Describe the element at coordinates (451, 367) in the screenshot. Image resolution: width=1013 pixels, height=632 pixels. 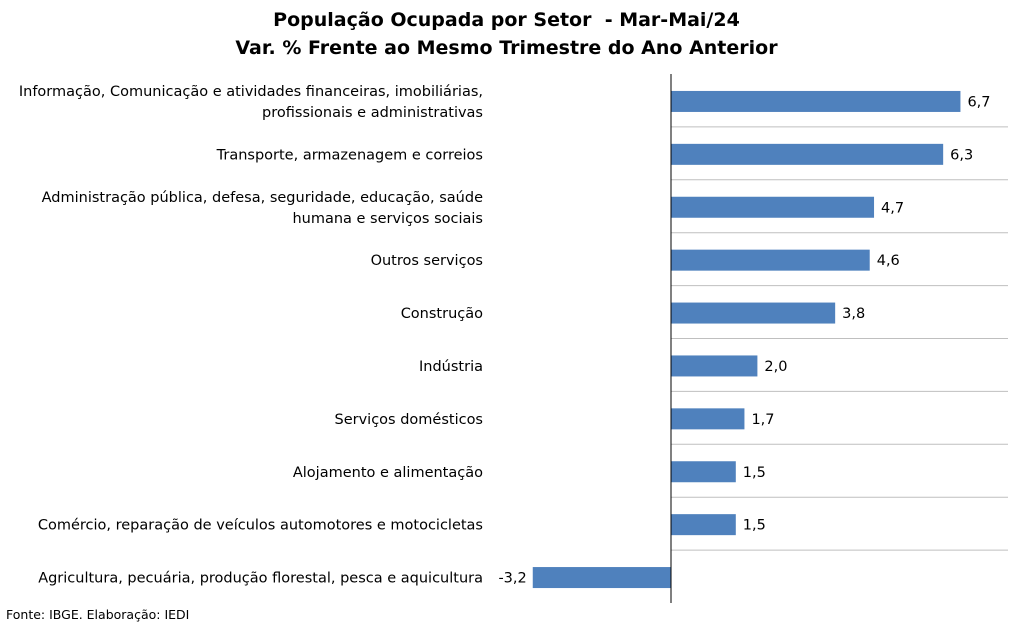
I see `category-label: Indústria` at that location.